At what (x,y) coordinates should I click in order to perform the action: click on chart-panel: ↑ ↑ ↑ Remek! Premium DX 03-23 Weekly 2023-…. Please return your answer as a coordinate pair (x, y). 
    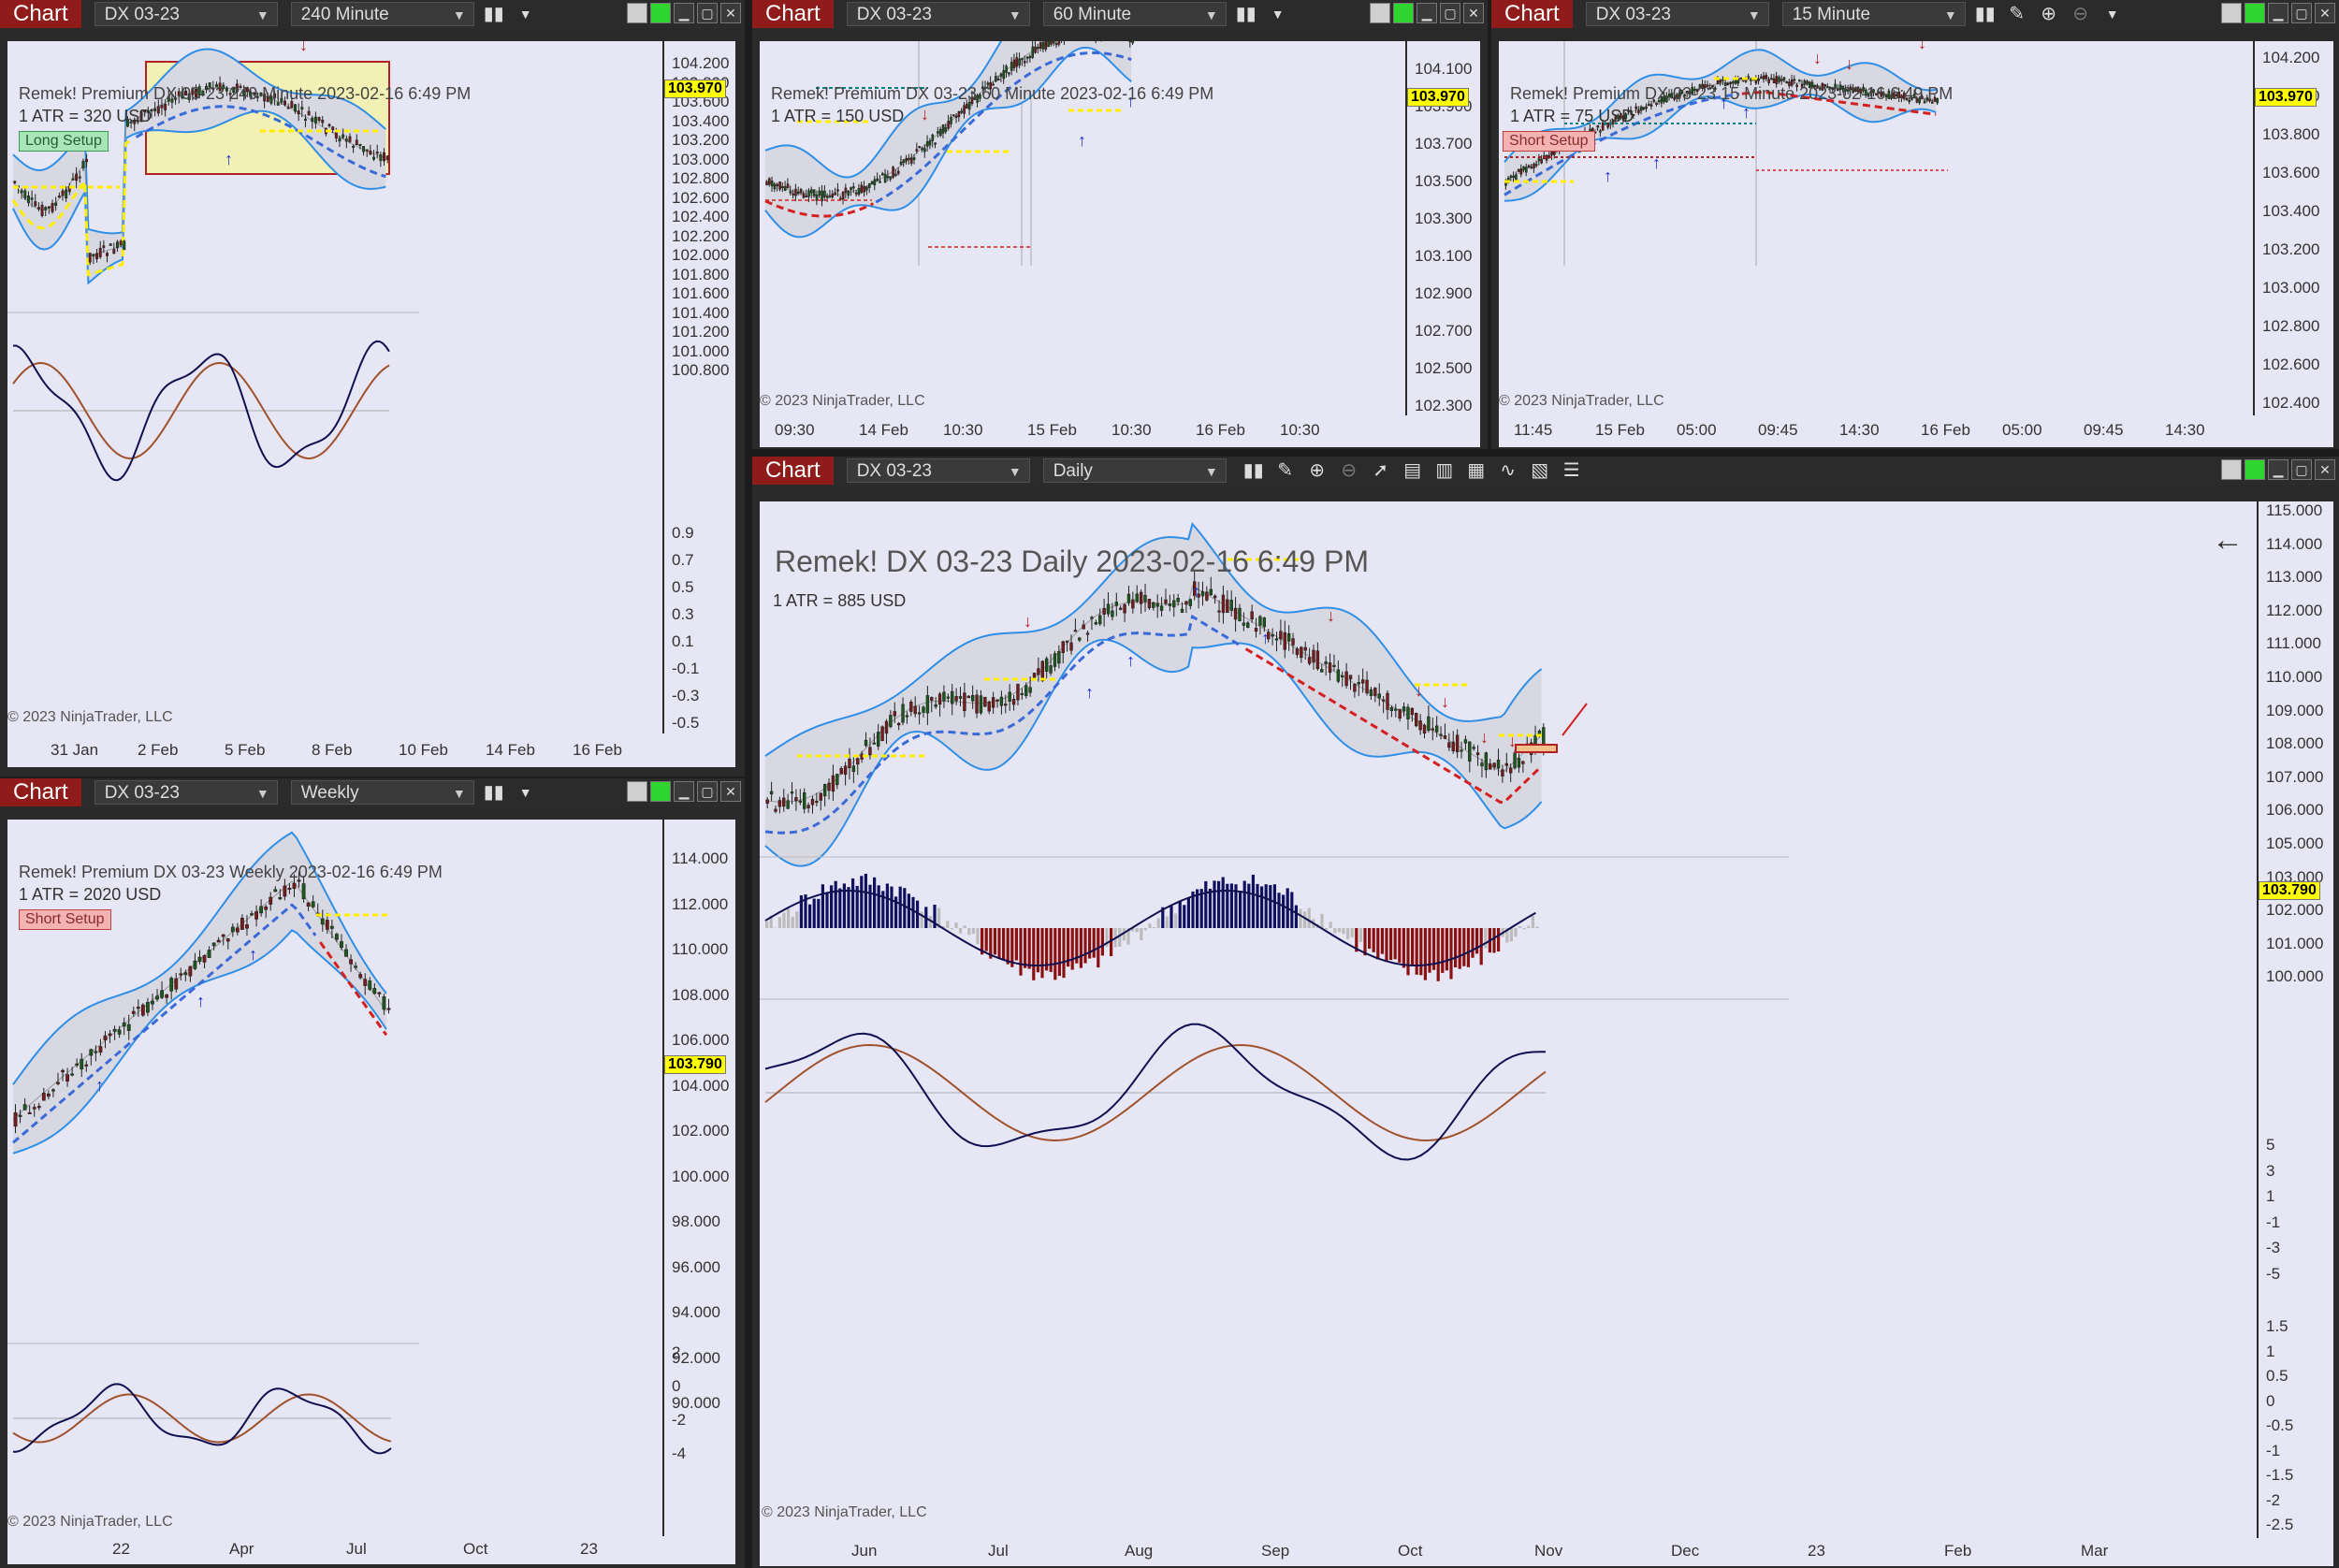
    Looking at the image, I should click on (334, 1190).